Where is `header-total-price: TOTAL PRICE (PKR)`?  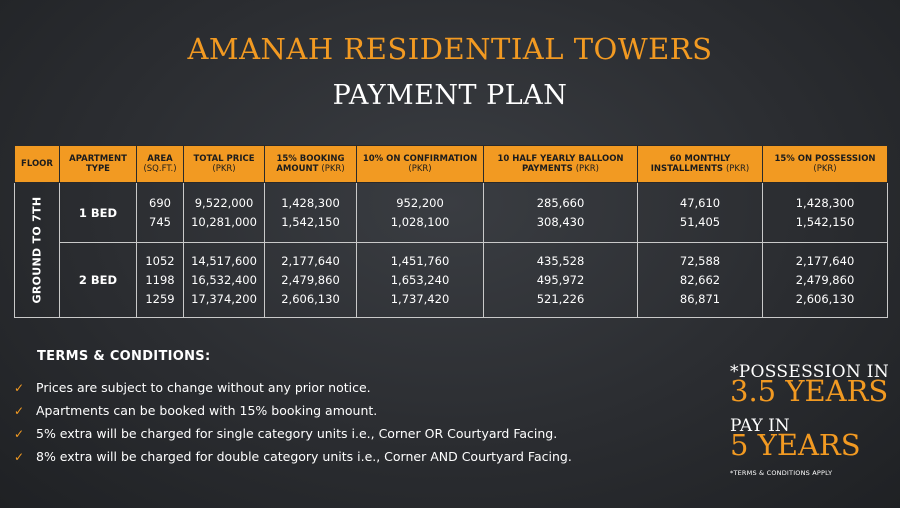 header-total-price: TOTAL PRICE (PKR) is located at coordinates (224, 164).